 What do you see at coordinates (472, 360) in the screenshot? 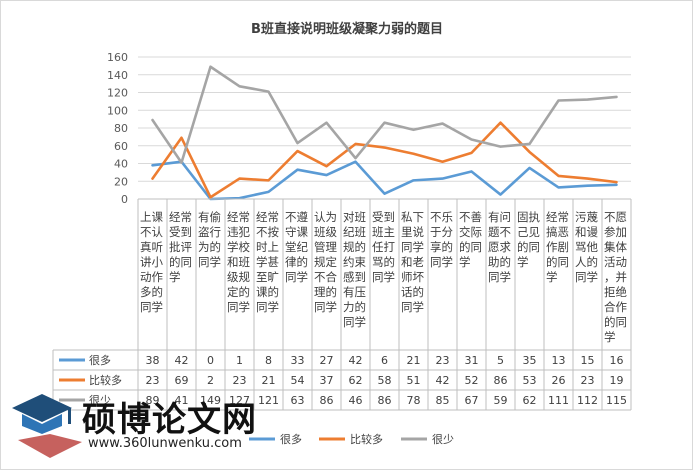
I see `table-value: 31` at bounding box center [472, 360].